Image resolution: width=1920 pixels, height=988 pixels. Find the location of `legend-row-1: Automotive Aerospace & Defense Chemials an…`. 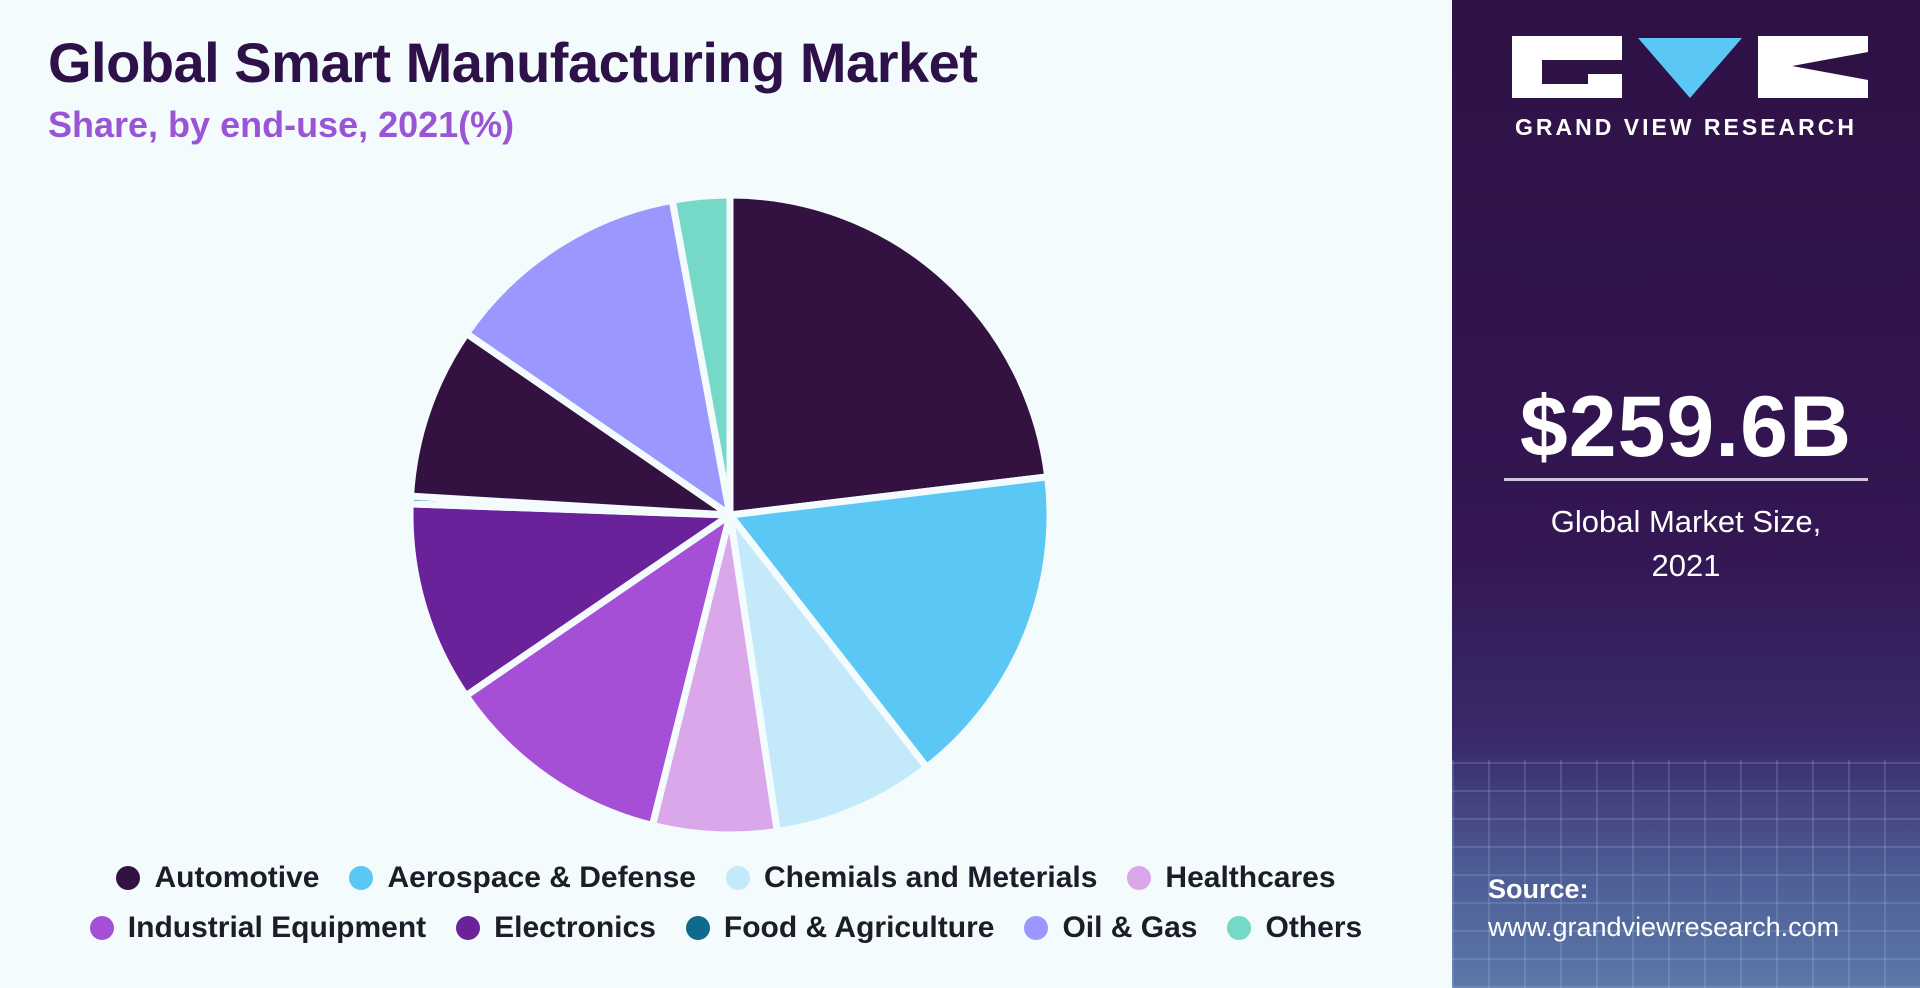

legend-row-1: Automotive Aerospace & Defense Chemials an… is located at coordinates (726, 878).